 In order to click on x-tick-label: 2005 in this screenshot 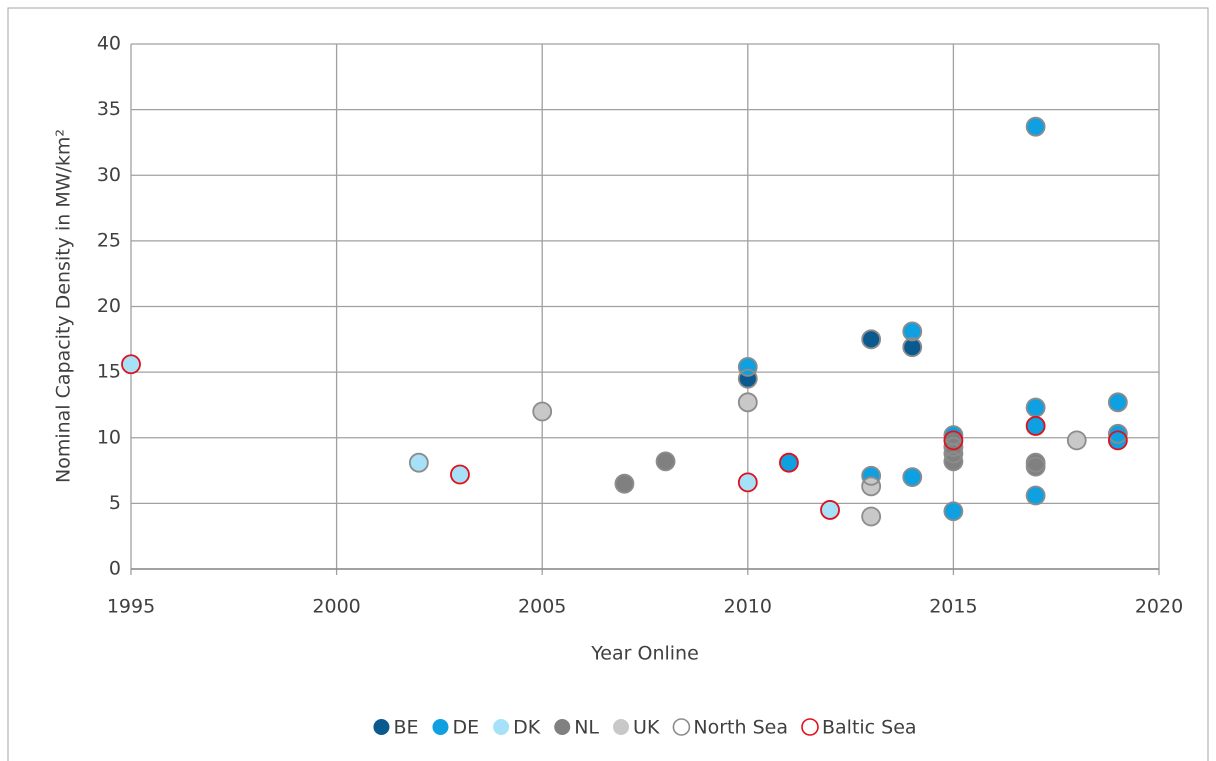, I will do `click(542, 607)`.